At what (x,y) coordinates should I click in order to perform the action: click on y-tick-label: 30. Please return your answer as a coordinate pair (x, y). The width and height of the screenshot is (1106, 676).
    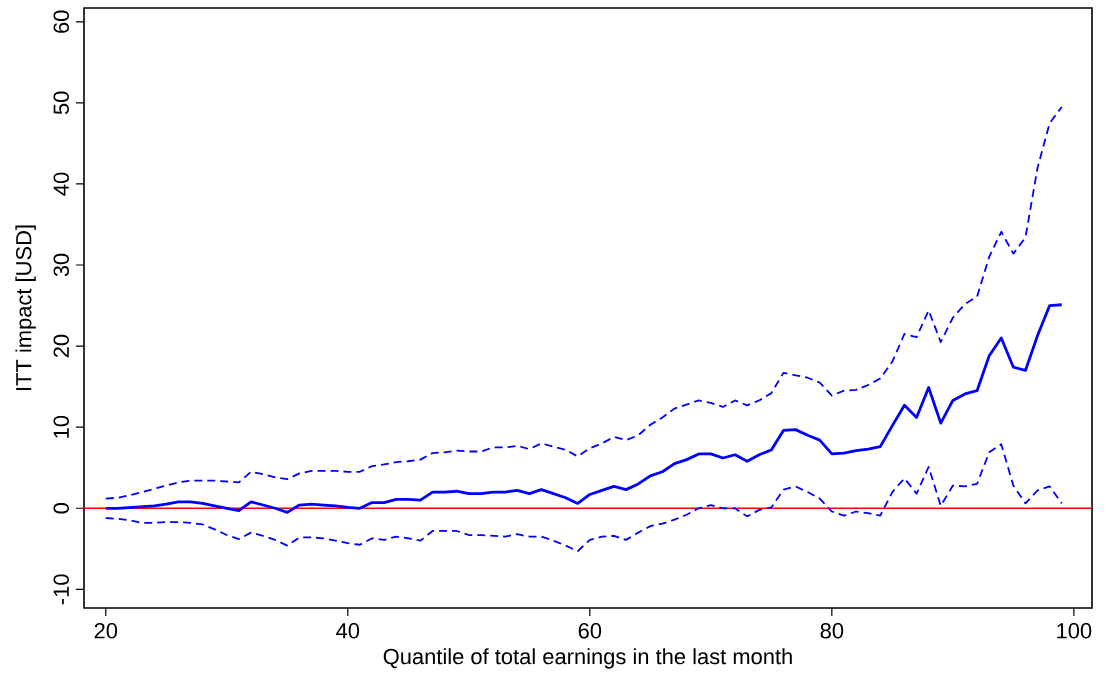
    Looking at the image, I should click on (61, 265).